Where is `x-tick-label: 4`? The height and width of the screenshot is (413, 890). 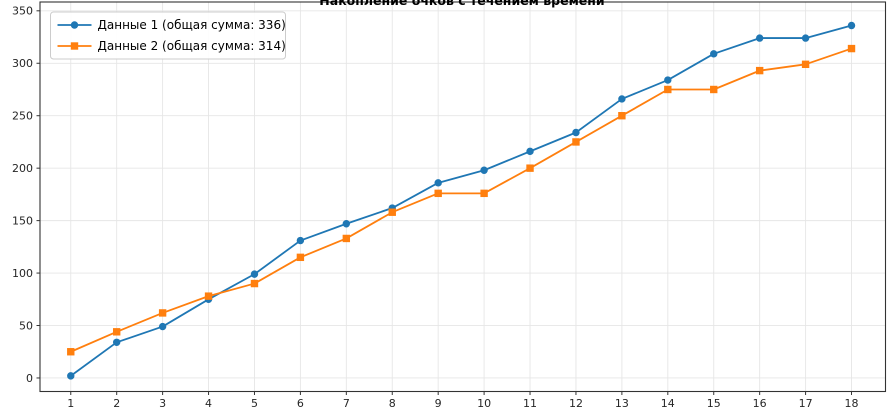 x-tick-label: 4 is located at coordinates (208, 403).